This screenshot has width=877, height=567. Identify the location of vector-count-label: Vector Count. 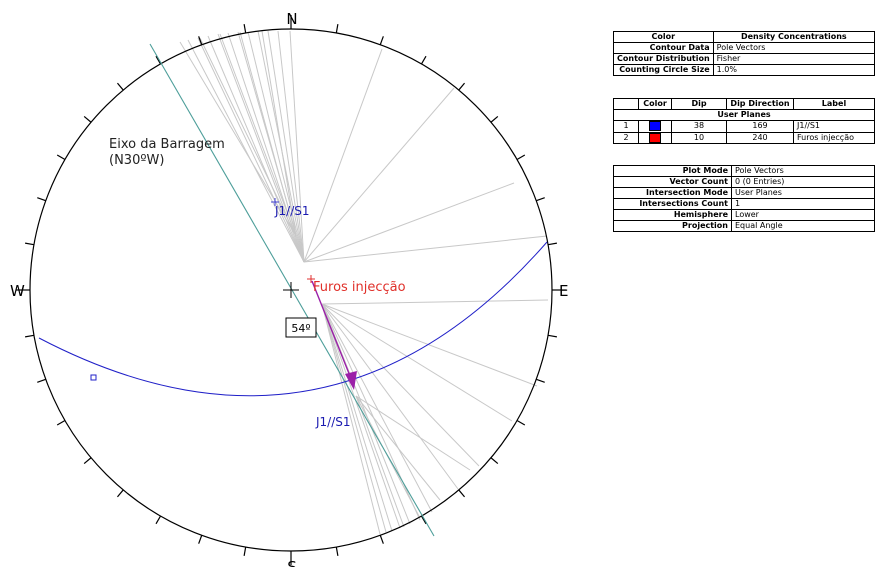
(673, 182).